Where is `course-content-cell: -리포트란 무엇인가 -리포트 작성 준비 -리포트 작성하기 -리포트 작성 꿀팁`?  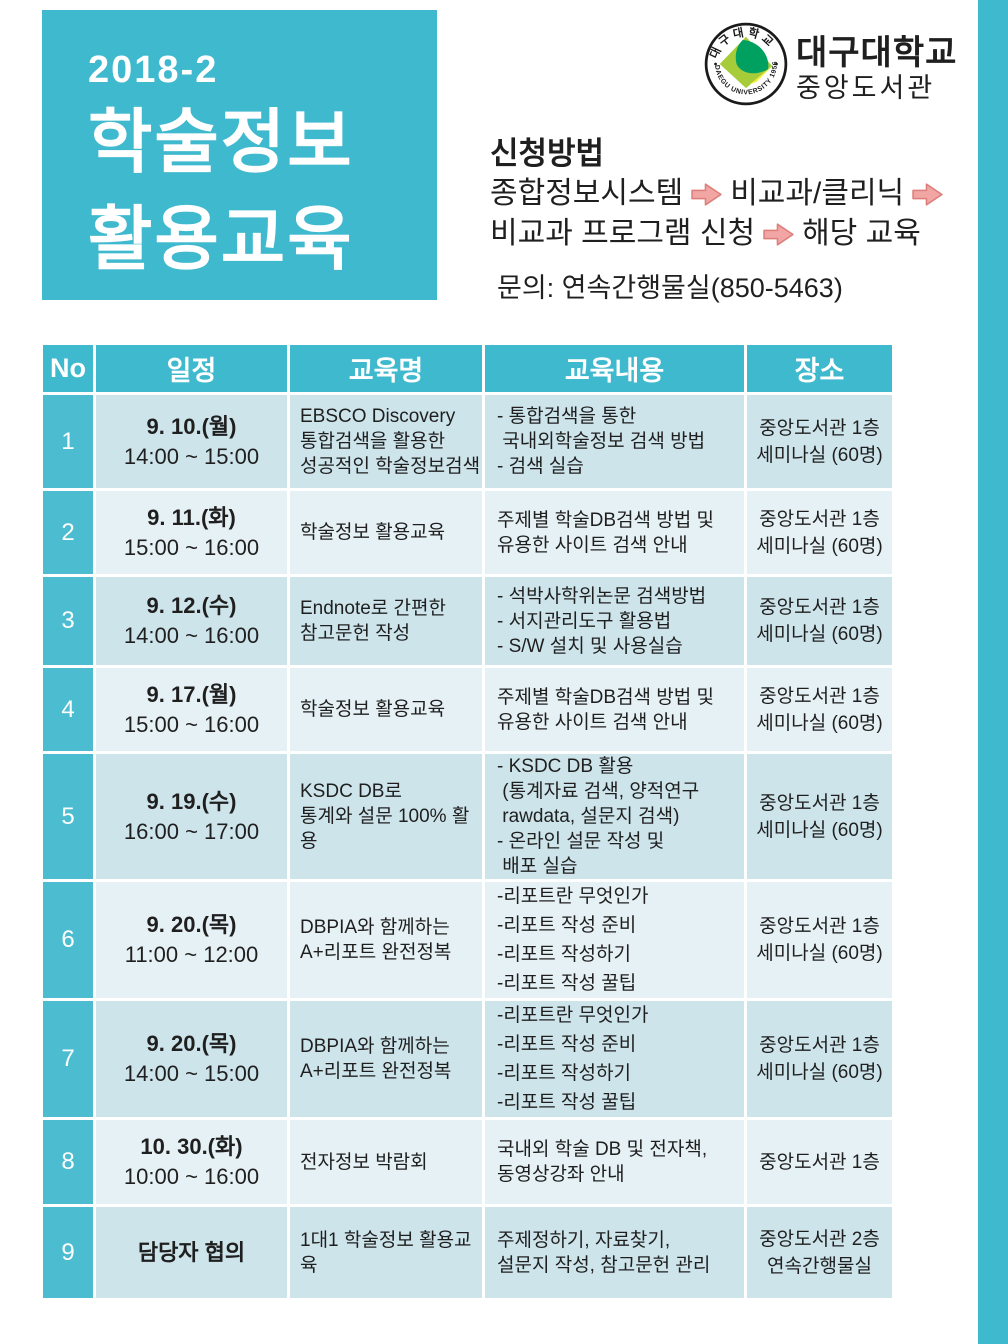
course-content-cell: -리포트란 무엇인가 -리포트 작성 준비 -리포트 작성하기 -리포트 작성 꿀팁 is located at coordinates (614, 940).